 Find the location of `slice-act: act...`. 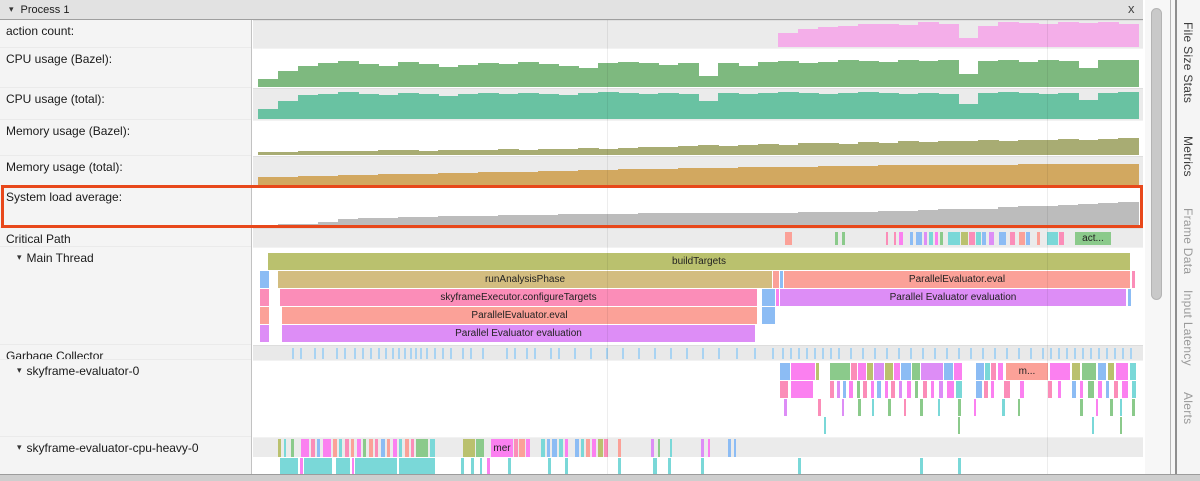

slice-act: act... is located at coordinates (1093, 238).